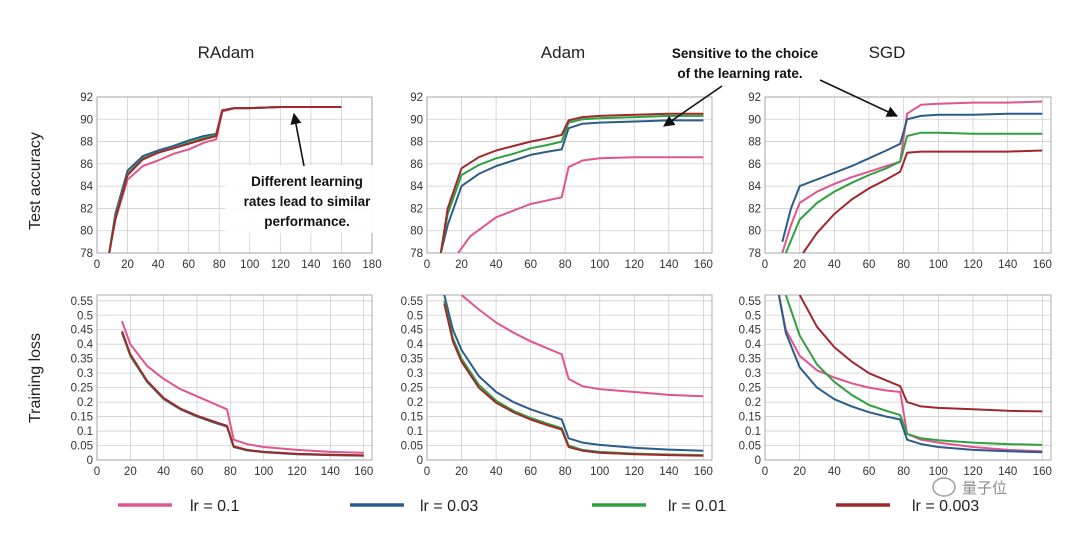  What do you see at coordinates (371, 265) in the screenshot?
I see `x-tick-label: 180` at bounding box center [371, 265].